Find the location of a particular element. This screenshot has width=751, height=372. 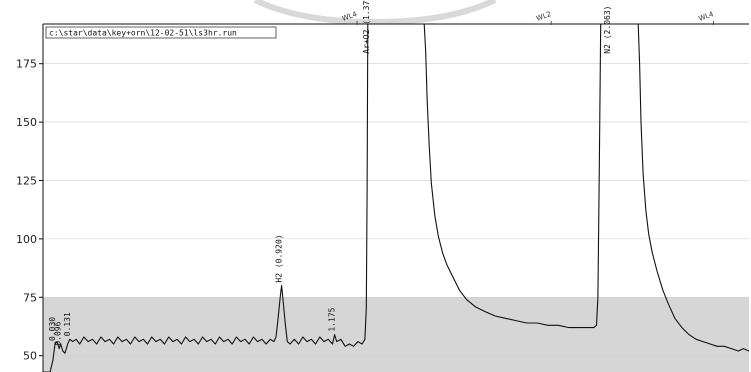

event-marker-label: WL2 is located at coordinates (543, 16).